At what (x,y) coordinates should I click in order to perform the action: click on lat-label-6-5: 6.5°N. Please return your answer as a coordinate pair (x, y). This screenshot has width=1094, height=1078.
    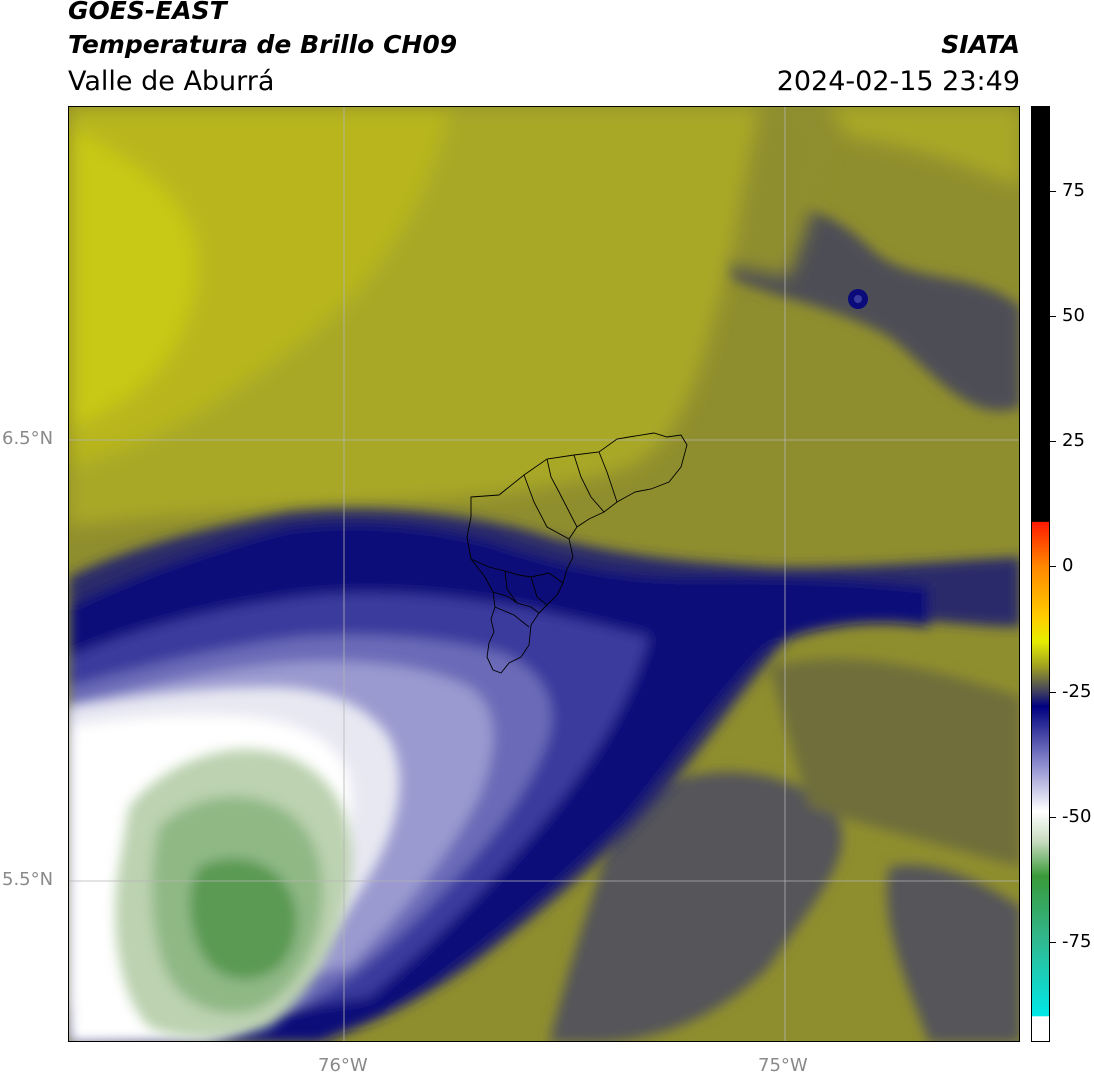
    Looking at the image, I should click on (28, 438).